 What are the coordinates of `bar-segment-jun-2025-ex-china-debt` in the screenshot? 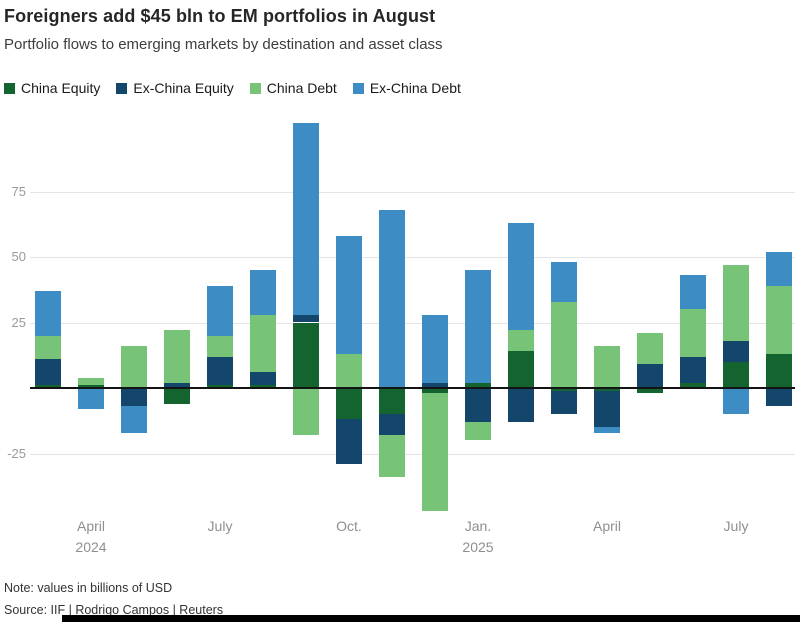 It's located at (693, 292).